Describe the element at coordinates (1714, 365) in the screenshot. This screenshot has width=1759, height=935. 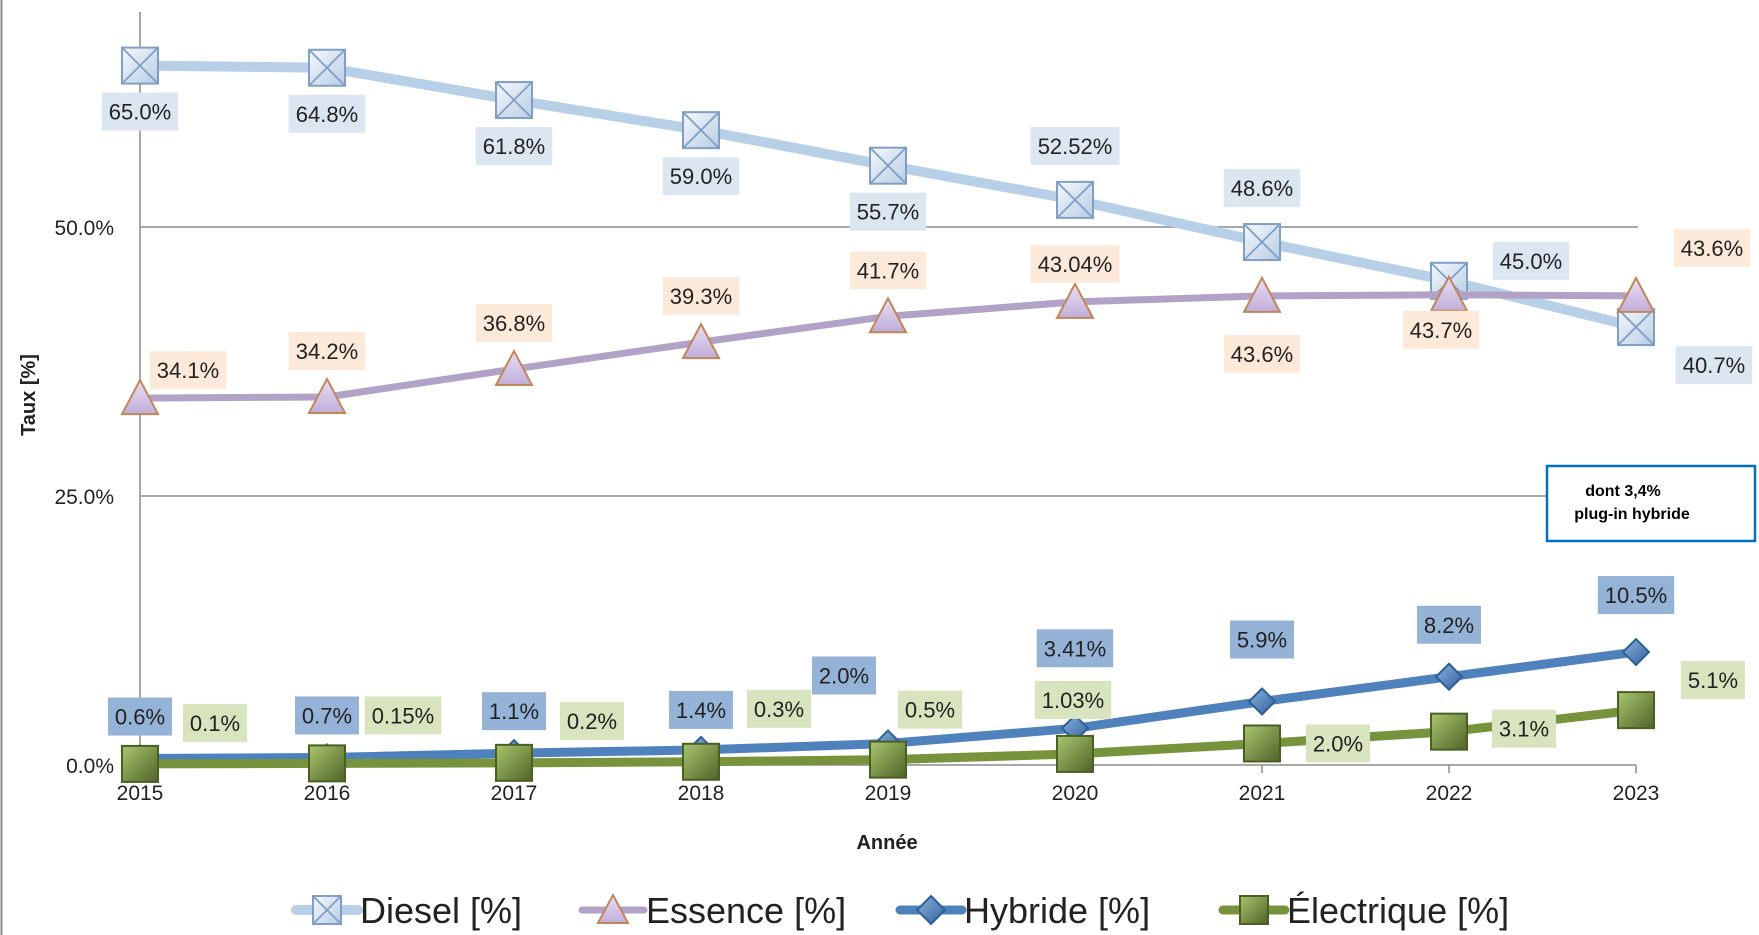
I see `svg-text: 40.7%` at that location.